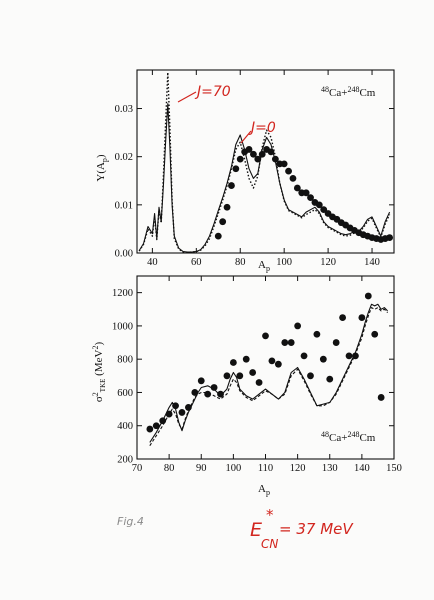 The image size is (434, 600). Describe the element at coordinates (269, 544) in the screenshot. I see `energy-subscript: CN` at that location.